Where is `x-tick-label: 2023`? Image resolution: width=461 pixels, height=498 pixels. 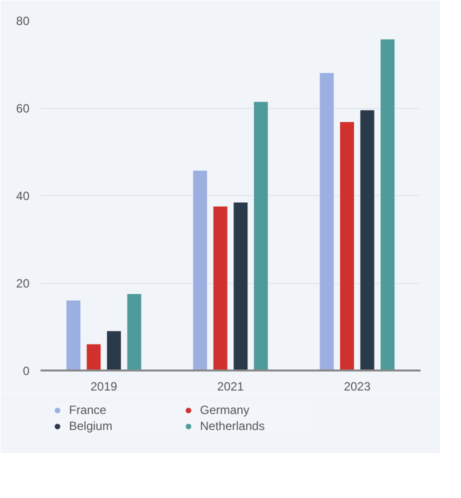
x-tick-label: 2023 is located at coordinates (357, 387).